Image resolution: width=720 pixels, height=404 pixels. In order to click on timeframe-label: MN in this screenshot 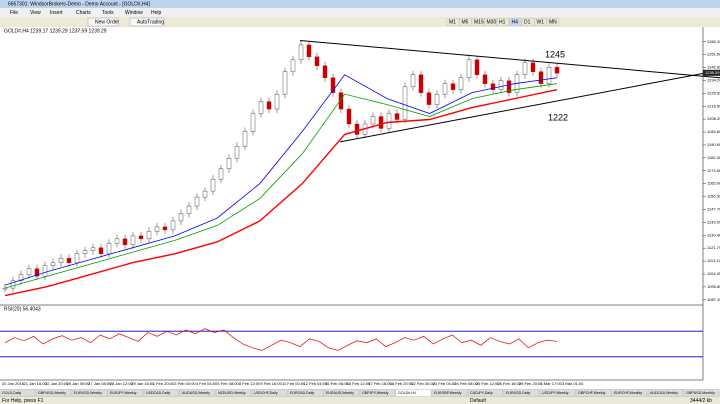, I will do `click(553, 22)`.